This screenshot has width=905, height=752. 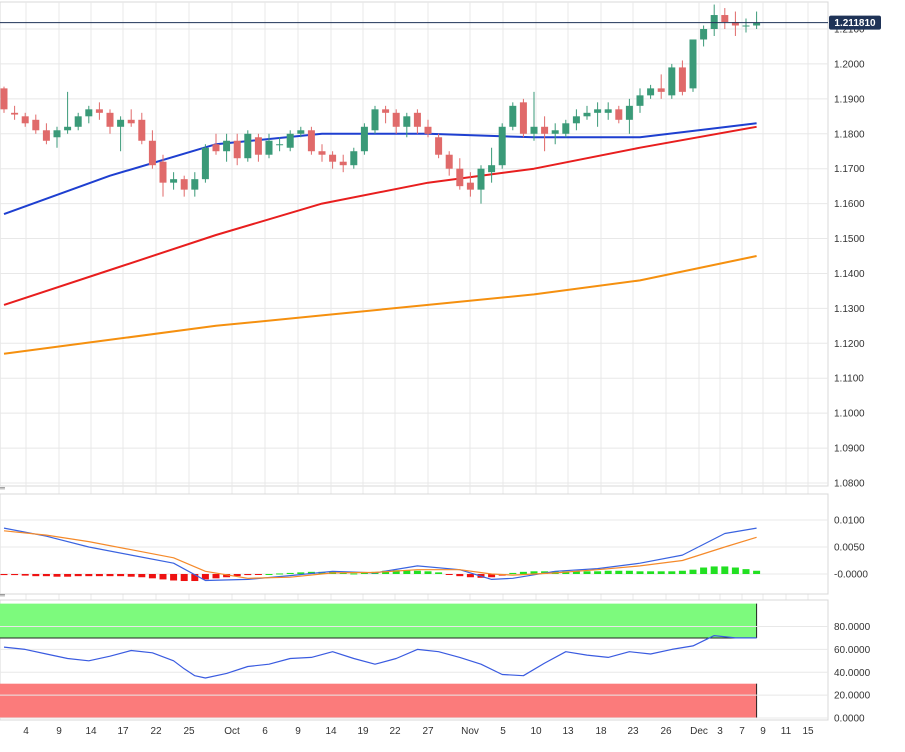 I want to click on price-tick-label: 1.2100, so click(x=849, y=30).